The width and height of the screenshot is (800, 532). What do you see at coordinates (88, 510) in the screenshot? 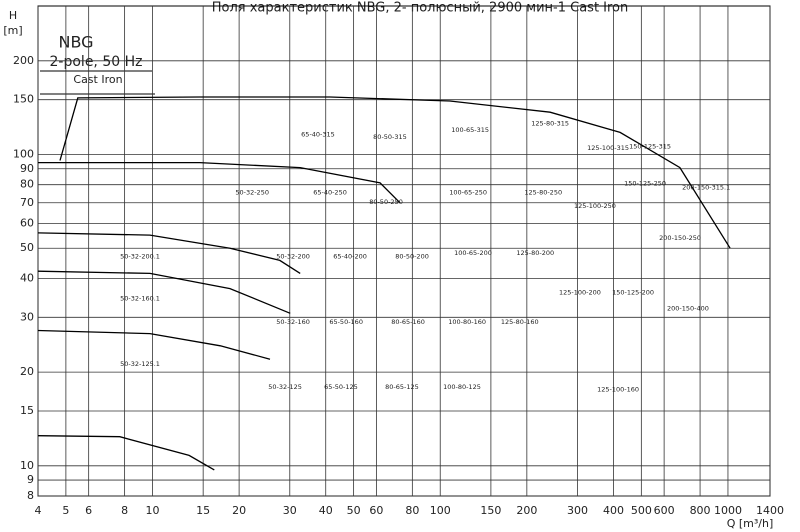
I see `x-tick-label: 6` at bounding box center [88, 510].